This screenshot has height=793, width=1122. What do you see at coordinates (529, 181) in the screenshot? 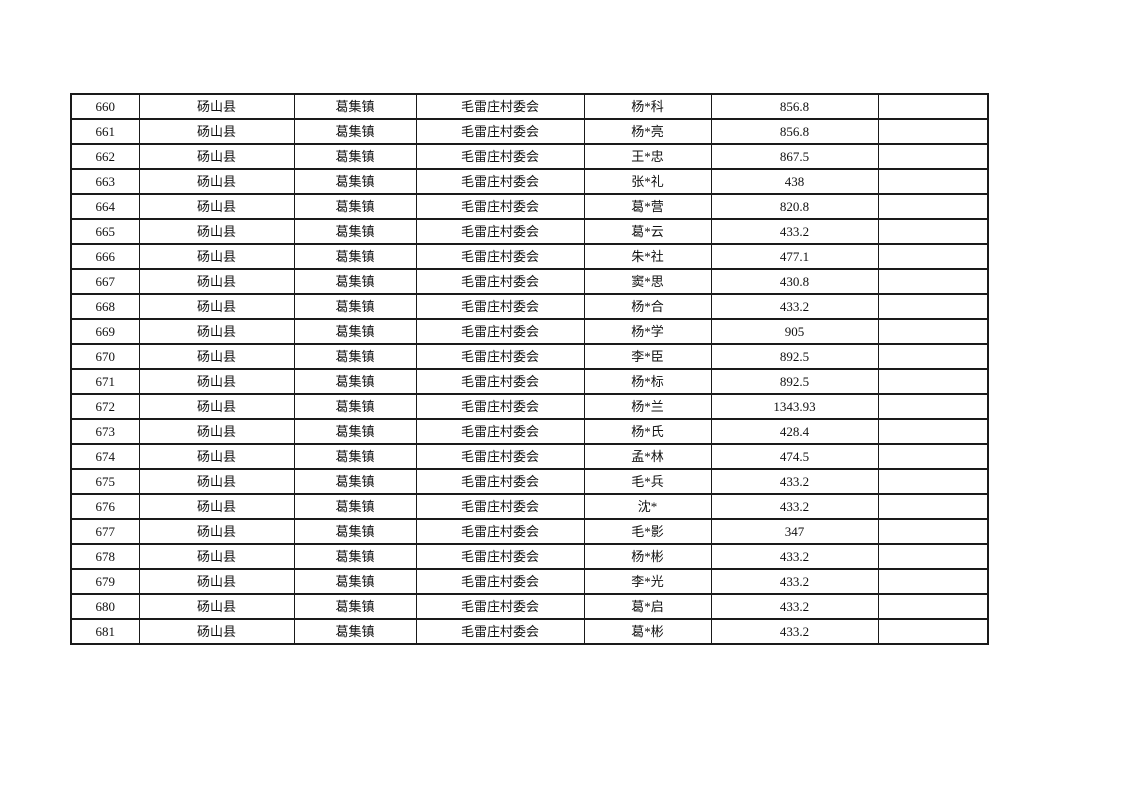
I see `table-row: 663 砀山县 葛集镇 毛雷庄村委会 张*礼 438` at bounding box center [529, 181].